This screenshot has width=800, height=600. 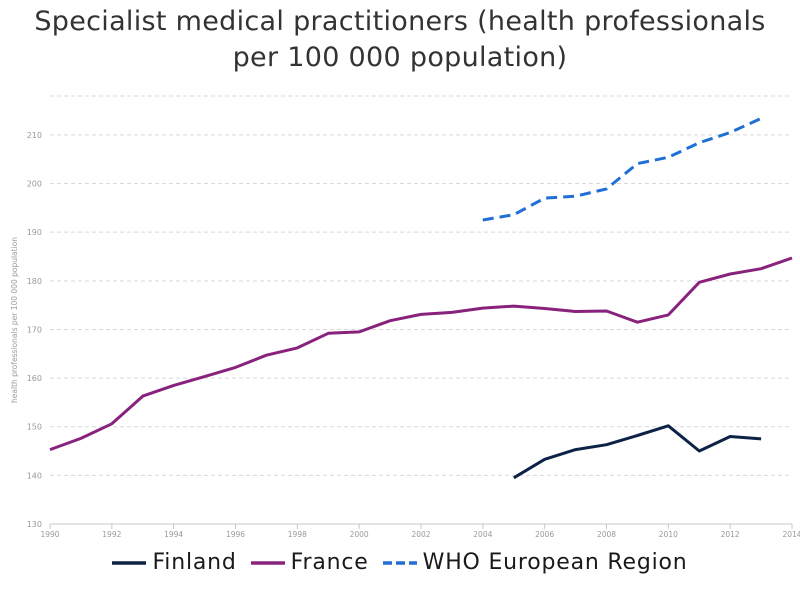 What do you see at coordinates (482, 534) in the screenshot?
I see `x-tick-label: 2004` at bounding box center [482, 534].